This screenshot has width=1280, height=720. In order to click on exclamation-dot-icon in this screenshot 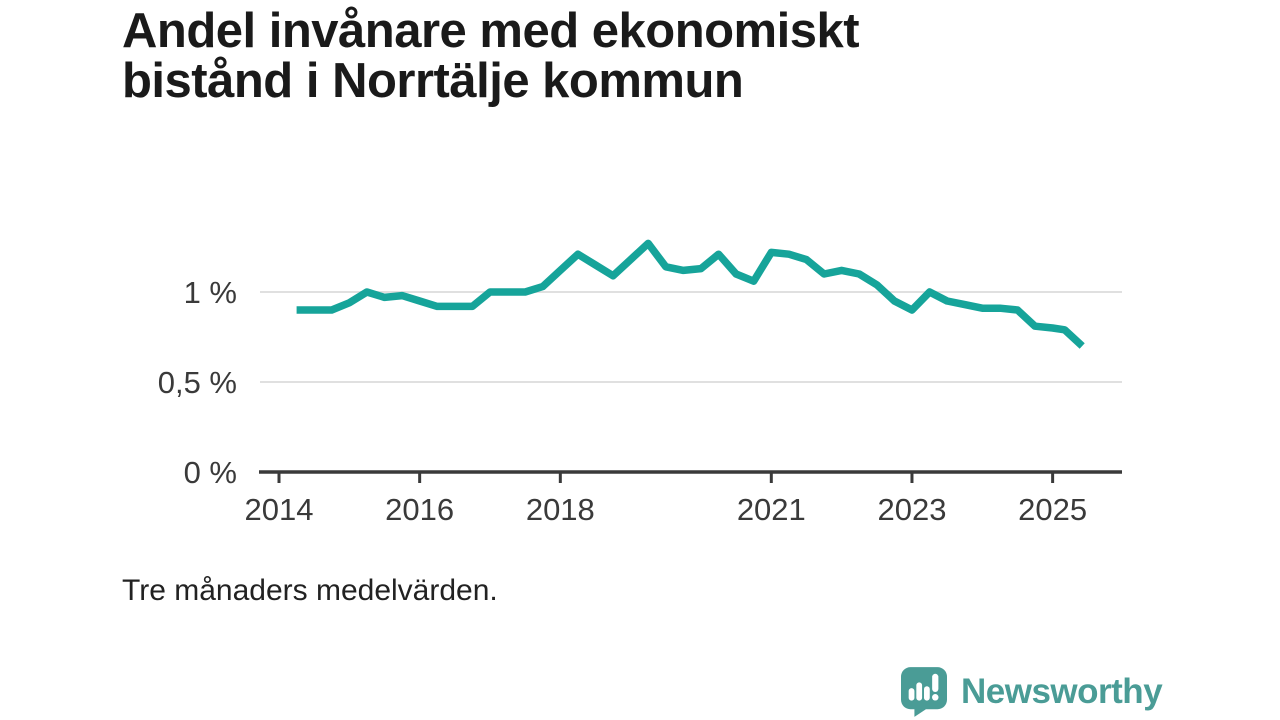, I will do `click(935, 697)`.